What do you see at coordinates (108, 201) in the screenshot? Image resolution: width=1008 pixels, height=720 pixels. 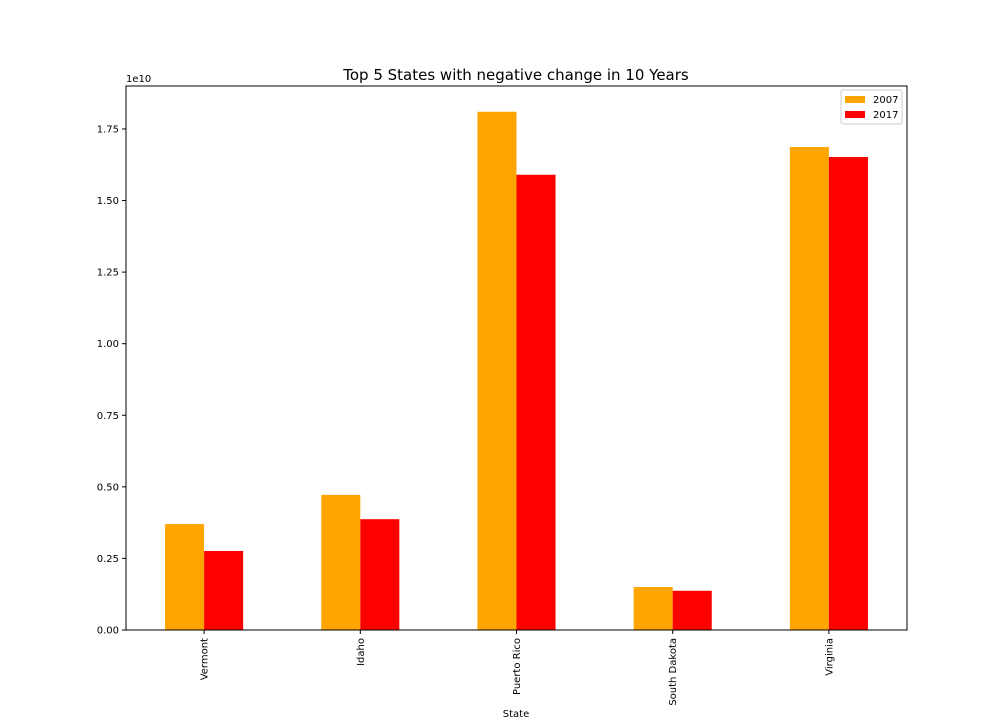 I see `y-tick-label: 1.50` at bounding box center [108, 201].